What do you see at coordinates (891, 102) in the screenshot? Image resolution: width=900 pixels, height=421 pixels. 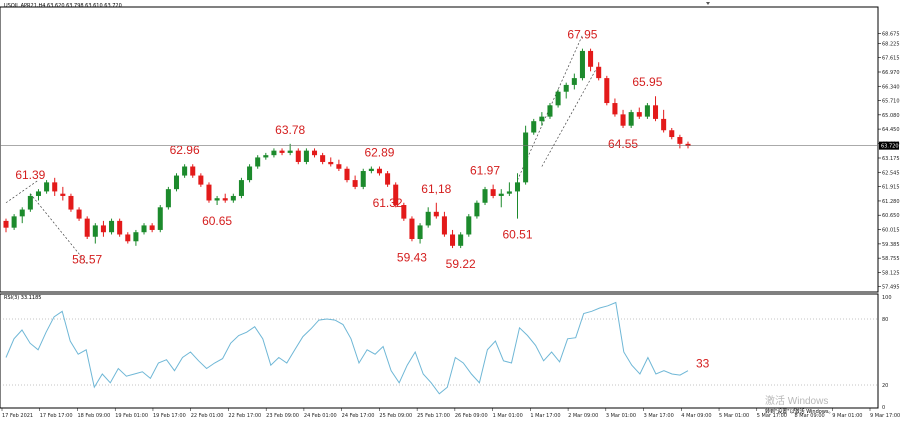 I see `price-tick-label: 65.710` at bounding box center [891, 102].